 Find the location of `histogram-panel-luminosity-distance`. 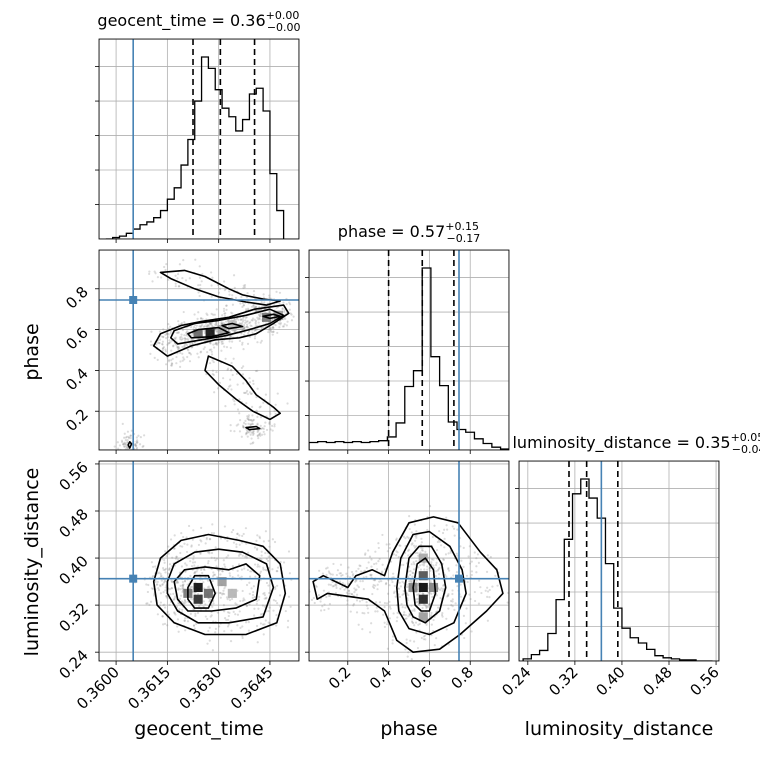

histogram-panel-luminosity-distance is located at coordinates (619, 561).